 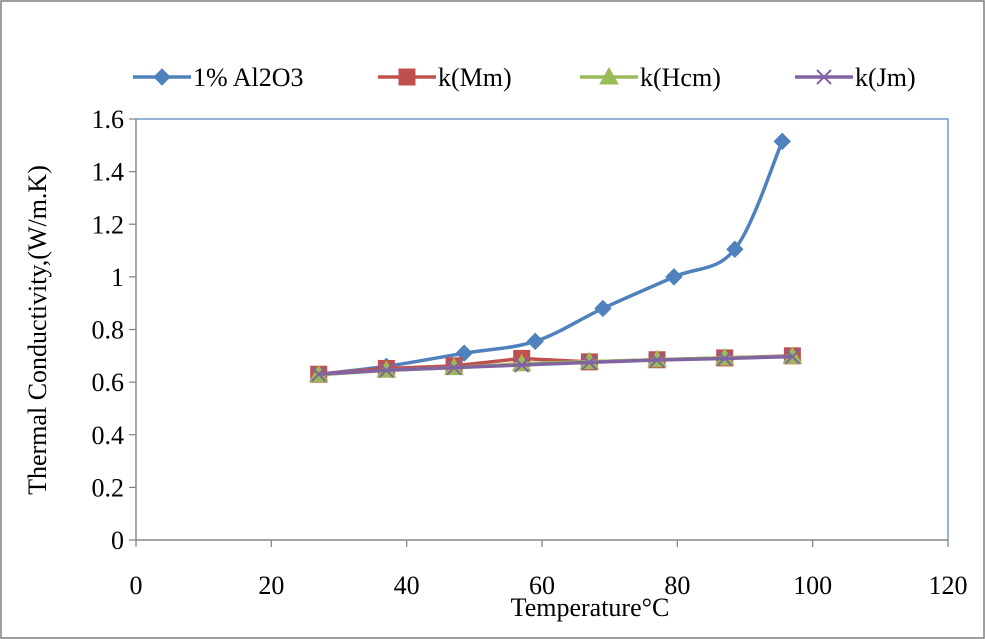 I want to click on legend-item: 1% Al2O3, so click(x=218, y=77).